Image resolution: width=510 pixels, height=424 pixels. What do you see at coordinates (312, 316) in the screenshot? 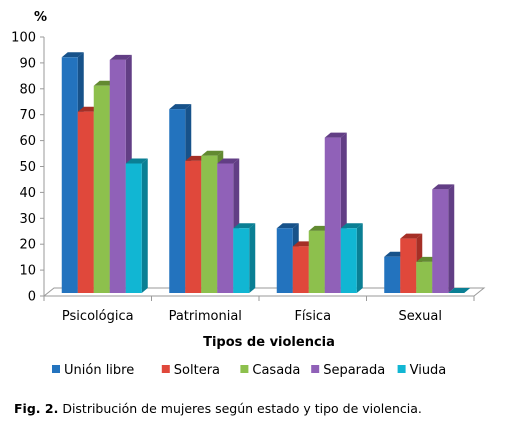
I see `x-tick-label: Física` at bounding box center [312, 316].